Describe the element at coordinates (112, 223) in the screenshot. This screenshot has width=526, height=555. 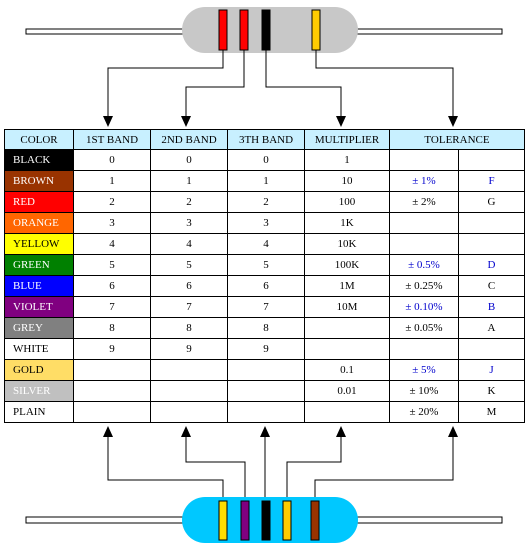
I see `band1-cell: 3` at that location.